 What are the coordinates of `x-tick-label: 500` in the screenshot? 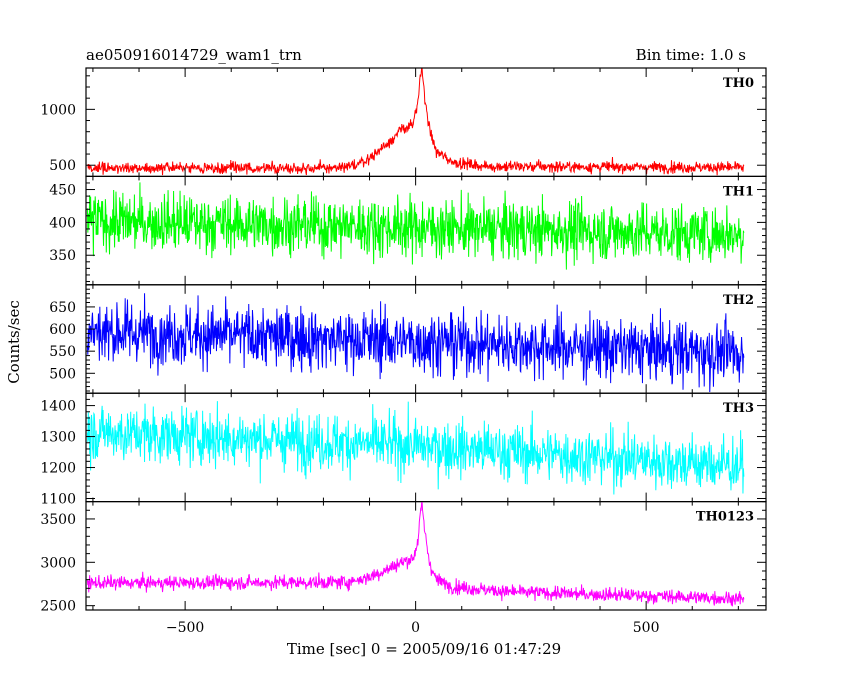 It's located at (646, 628).